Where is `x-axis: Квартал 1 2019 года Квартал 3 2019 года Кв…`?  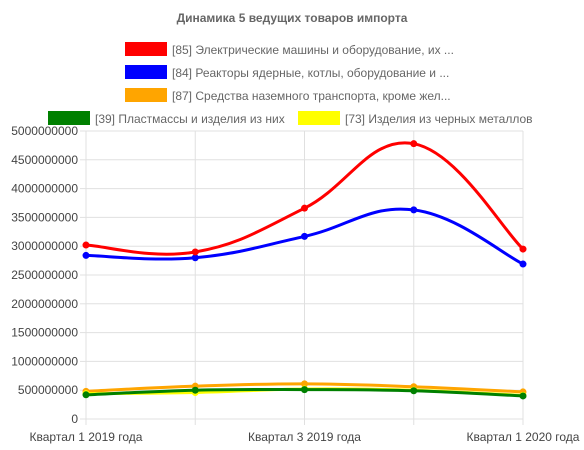
x-axis: Квартал 1 2019 года Квартал 3 2019 года Кв… is located at coordinates (305, 437).